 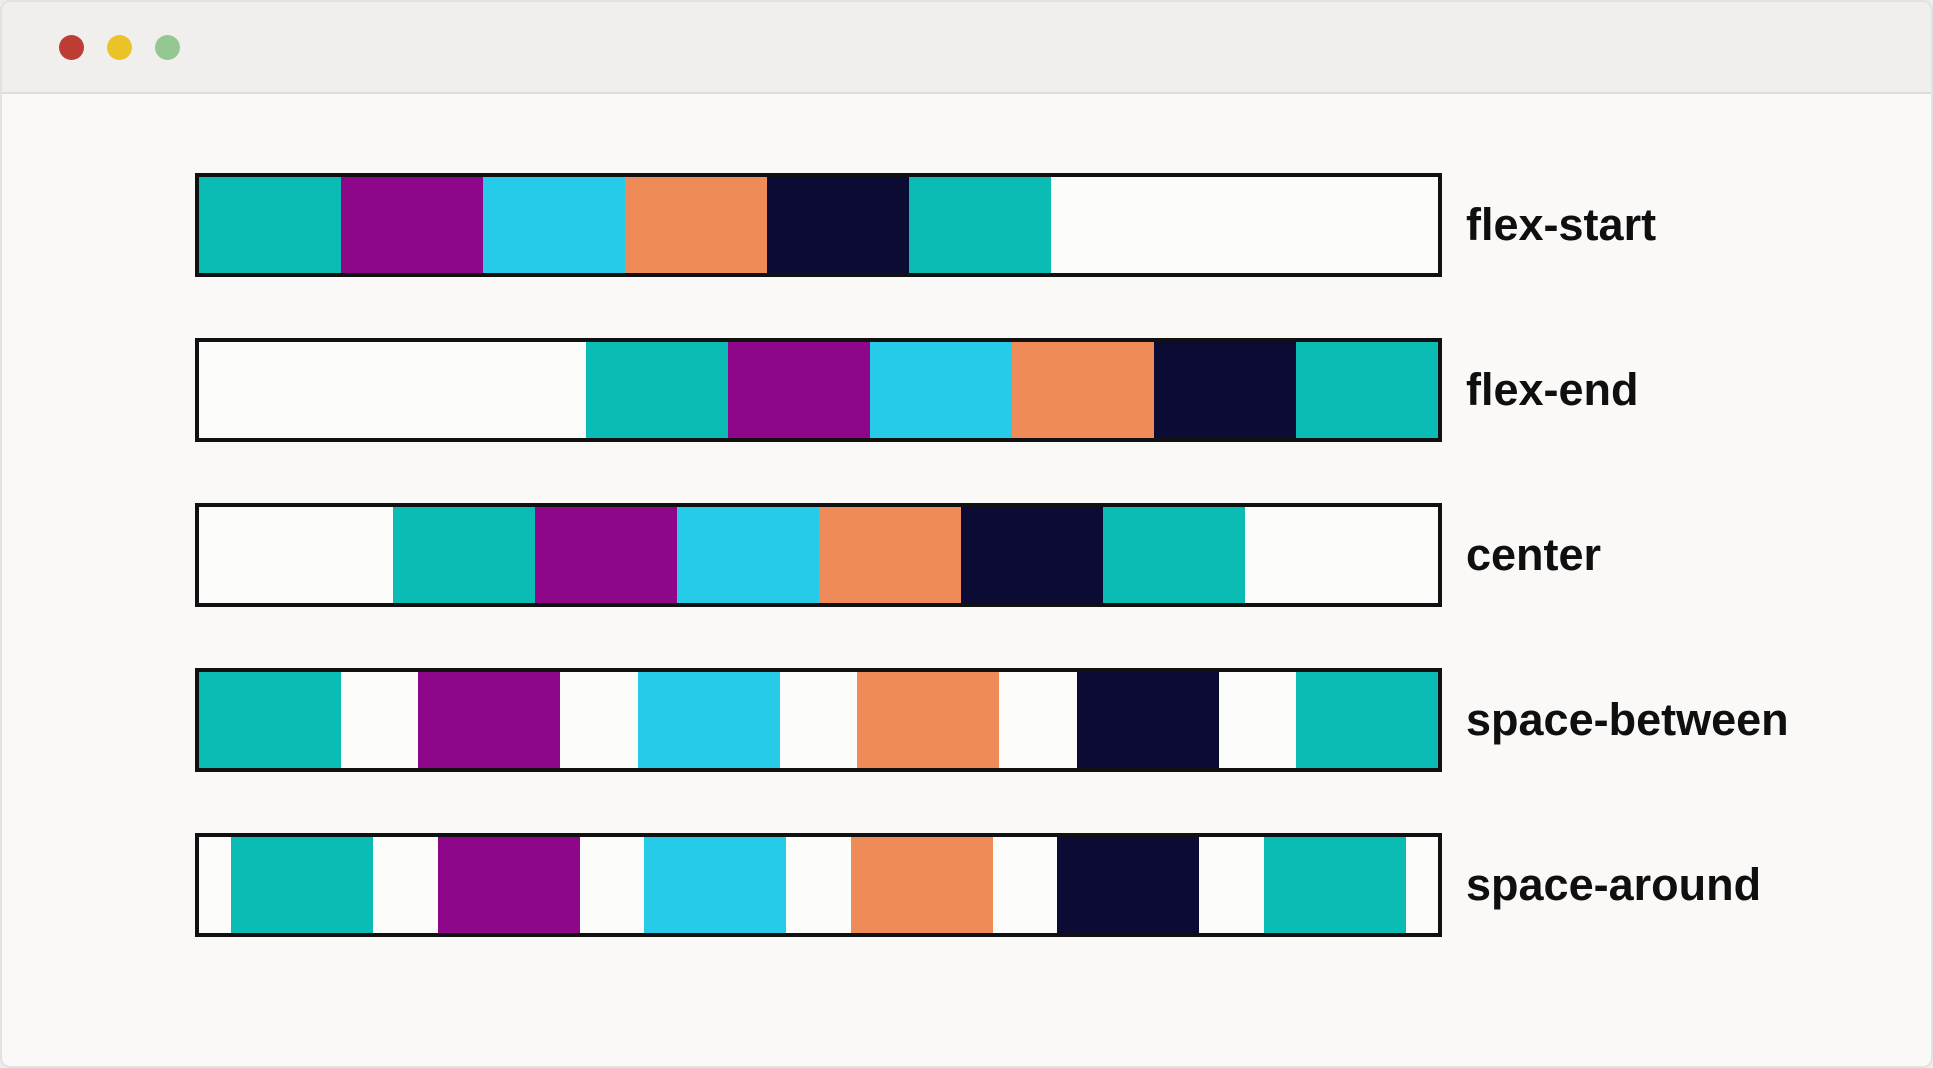 What do you see at coordinates (167, 47) in the screenshot?
I see `maximize-button-icon` at bounding box center [167, 47].